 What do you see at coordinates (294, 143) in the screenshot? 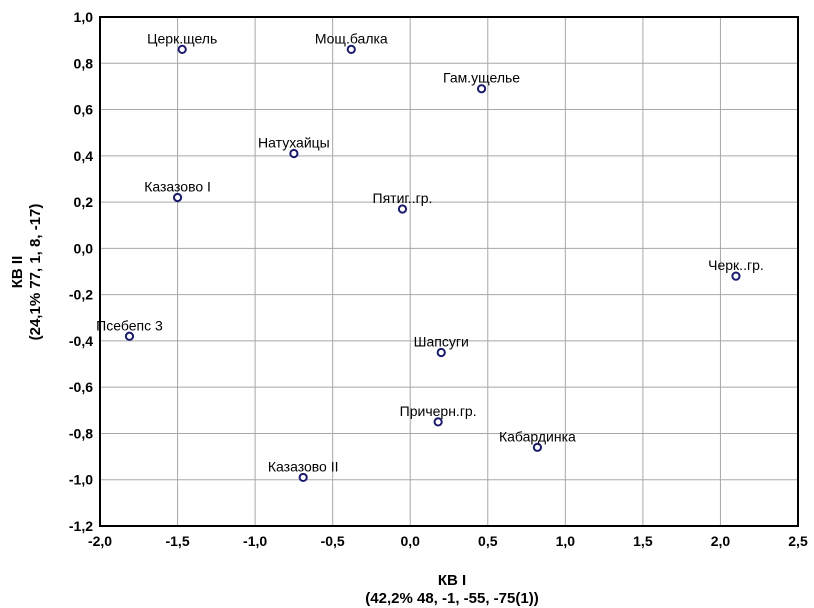
I see `data-point-label: Натухайцы` at bounding box center [294, 143].